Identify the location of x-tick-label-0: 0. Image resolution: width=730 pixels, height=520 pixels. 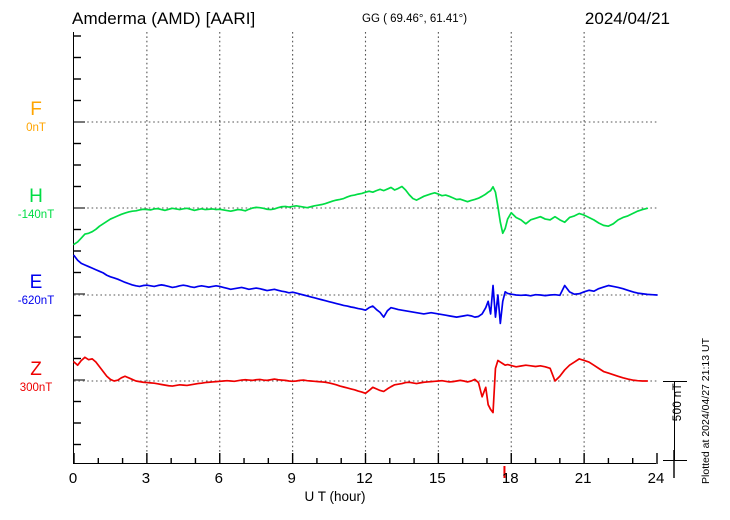
(73, 478).